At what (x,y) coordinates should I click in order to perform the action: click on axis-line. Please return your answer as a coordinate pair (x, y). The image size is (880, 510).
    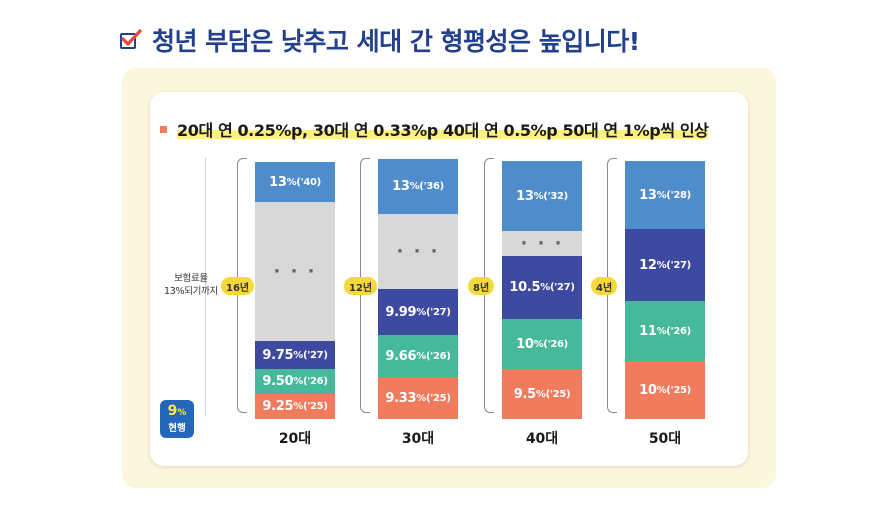
    Looking at the image, I should click on (205, 287).